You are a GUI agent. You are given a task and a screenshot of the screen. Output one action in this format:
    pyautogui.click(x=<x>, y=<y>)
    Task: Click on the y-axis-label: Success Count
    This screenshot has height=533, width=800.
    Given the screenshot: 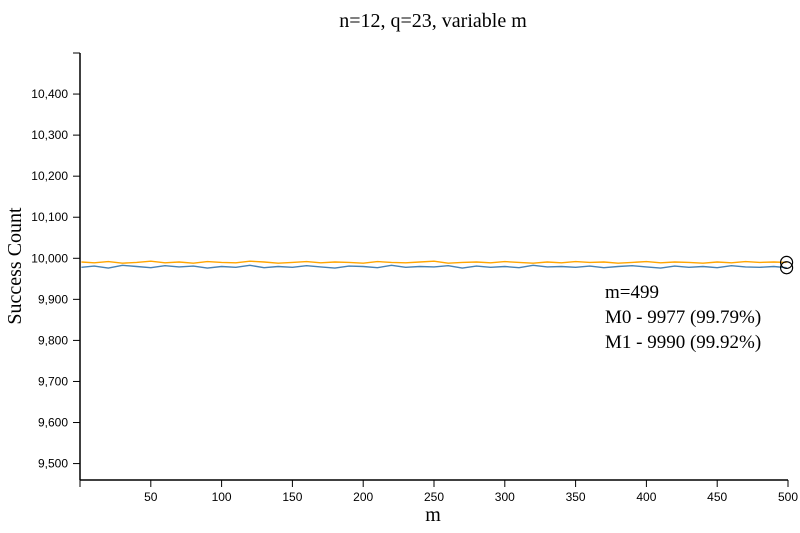 What is the action you would take?
    pyautogui.click(x=15, y=266)
    